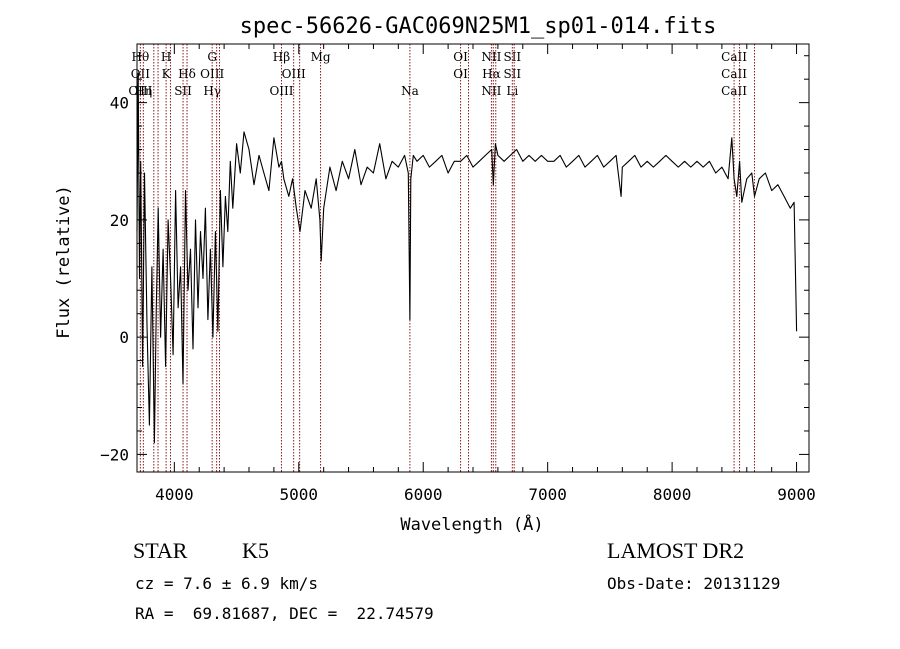 The image size is (900, 649). Describe the element at coordinates (167, 74) in the screenshot. I see `spectral-line-label: K` at that location.